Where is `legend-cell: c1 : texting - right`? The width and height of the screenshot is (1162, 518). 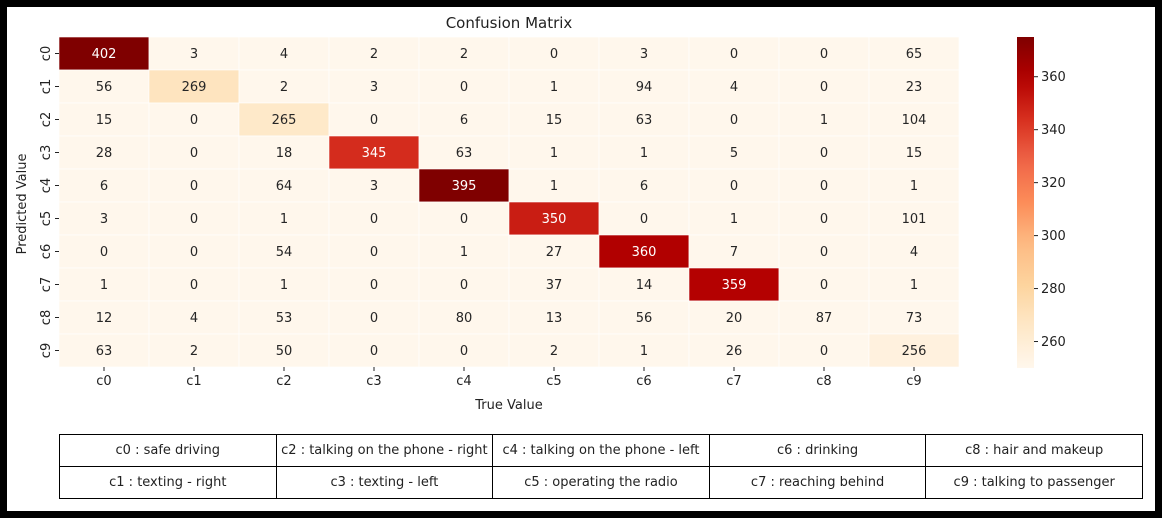 legend-cell: c1 : texting - right is located at coordinates (168, 482).